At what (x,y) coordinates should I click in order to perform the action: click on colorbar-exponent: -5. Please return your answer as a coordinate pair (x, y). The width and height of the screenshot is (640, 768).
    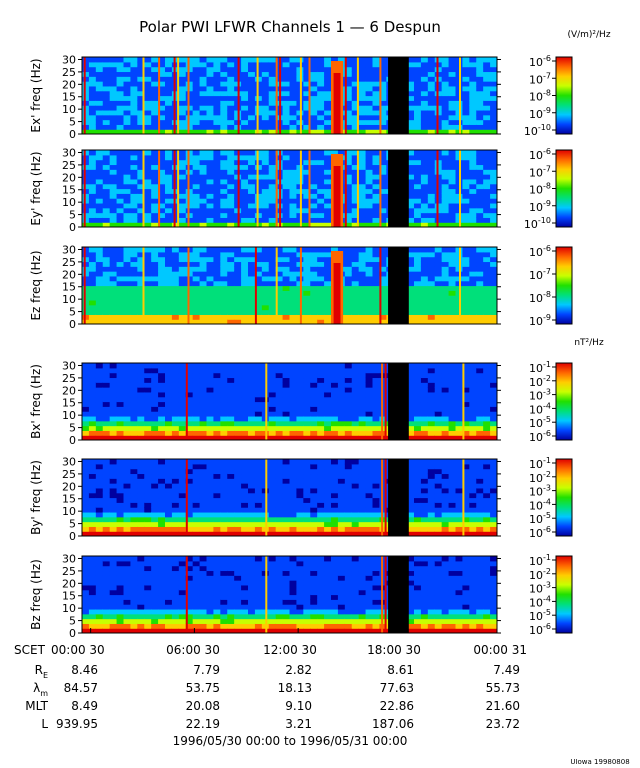
    Looking at the image, I should click on (547, 419).